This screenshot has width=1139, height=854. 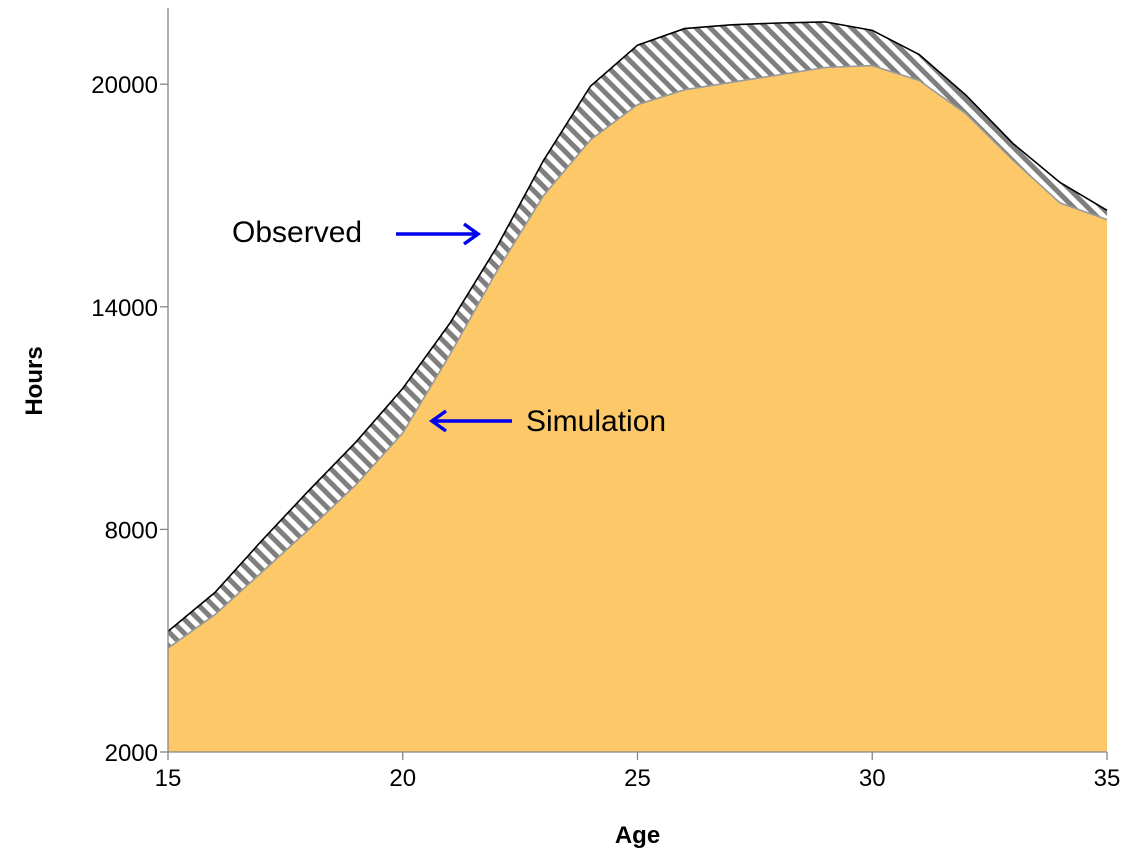 I want to click on annotations: Observed Simulation, so click(x=449, y=327).